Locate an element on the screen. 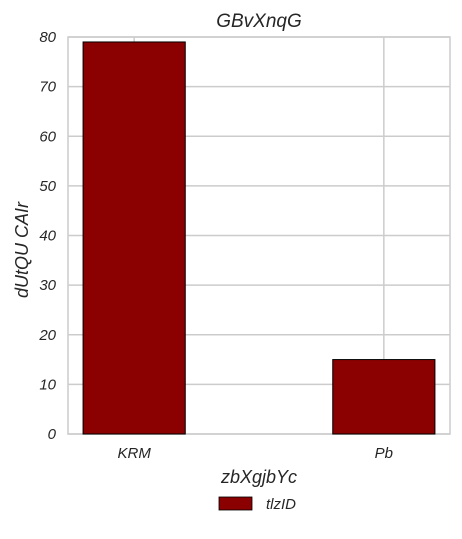 This screenshot has width=462, height=539. y-tick-labels: 0 10 20 30 40 50 60 70 80 is located at coordinates (47, 236).